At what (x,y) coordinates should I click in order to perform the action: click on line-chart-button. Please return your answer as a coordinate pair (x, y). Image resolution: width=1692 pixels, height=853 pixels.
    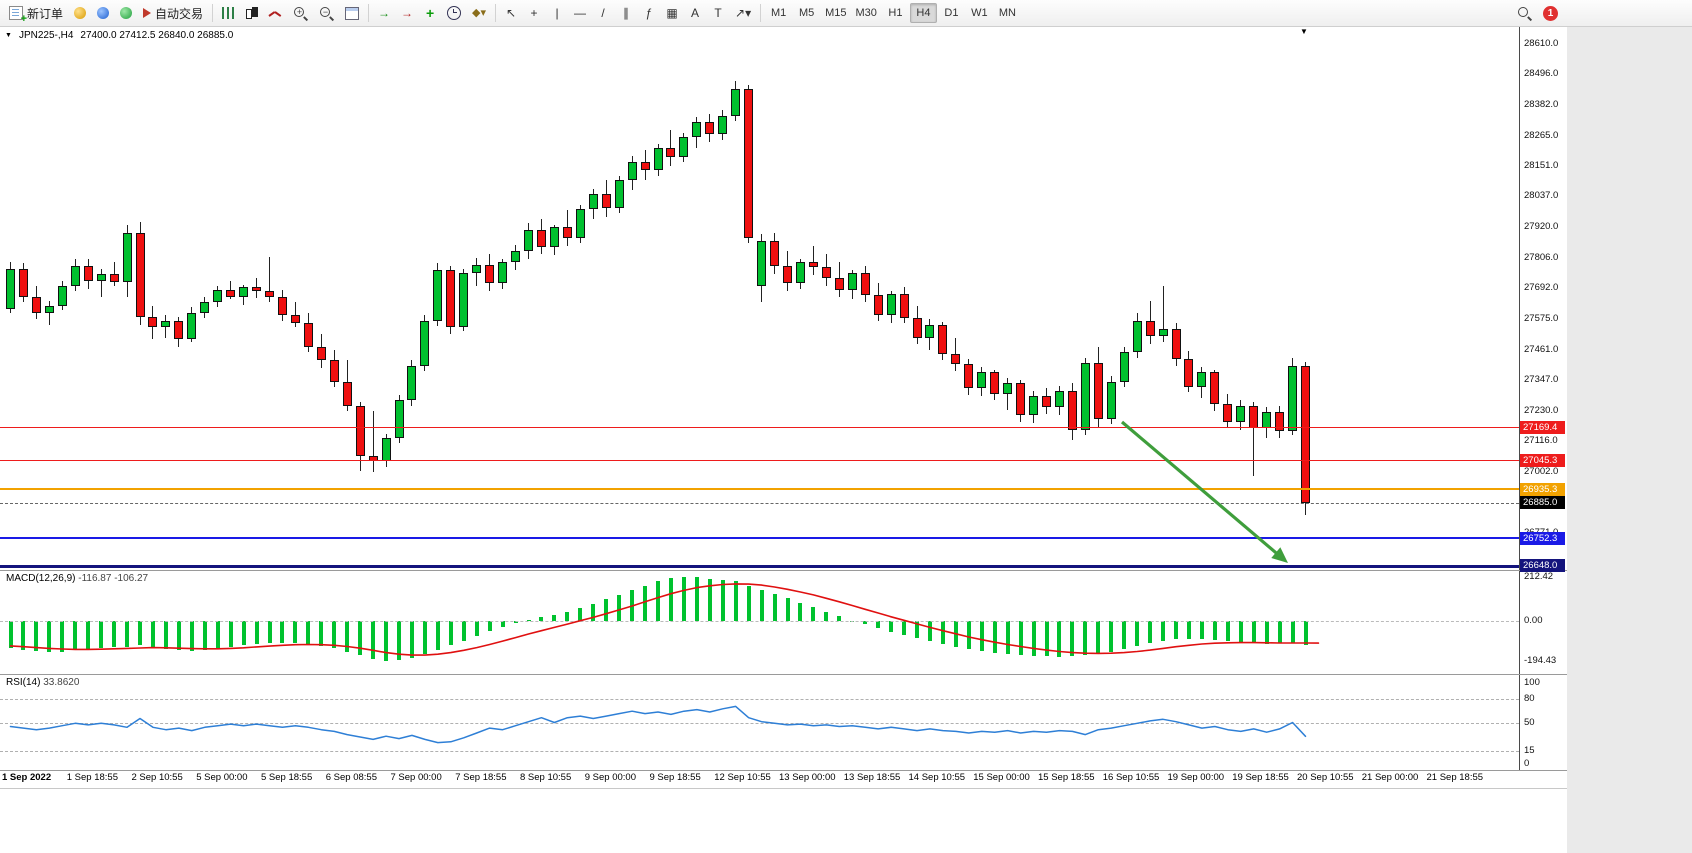
    Looking at the image, I should click on (275, 13).